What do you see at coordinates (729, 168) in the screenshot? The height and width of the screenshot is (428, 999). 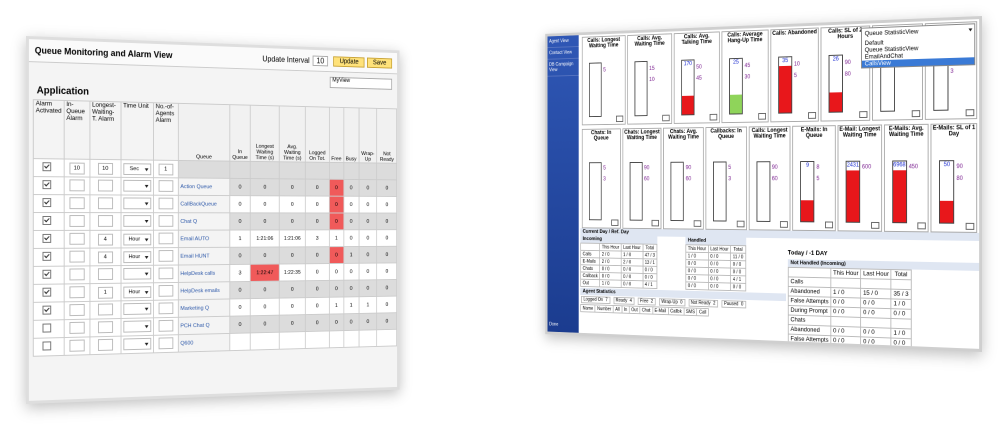 I see `gauge-label: 5` at bounding box center [729, 168].